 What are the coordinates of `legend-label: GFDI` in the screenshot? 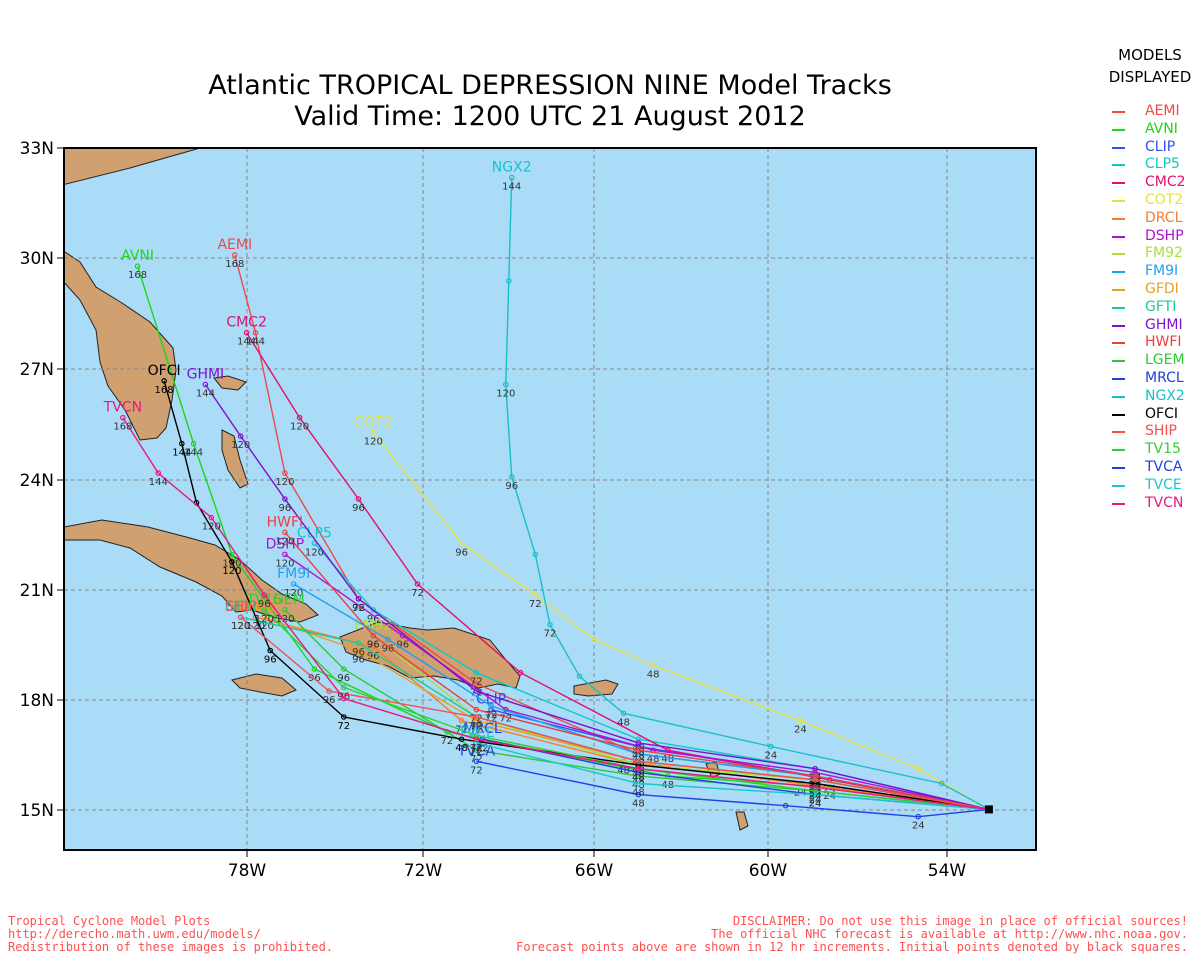 It's located at (1162, 288).